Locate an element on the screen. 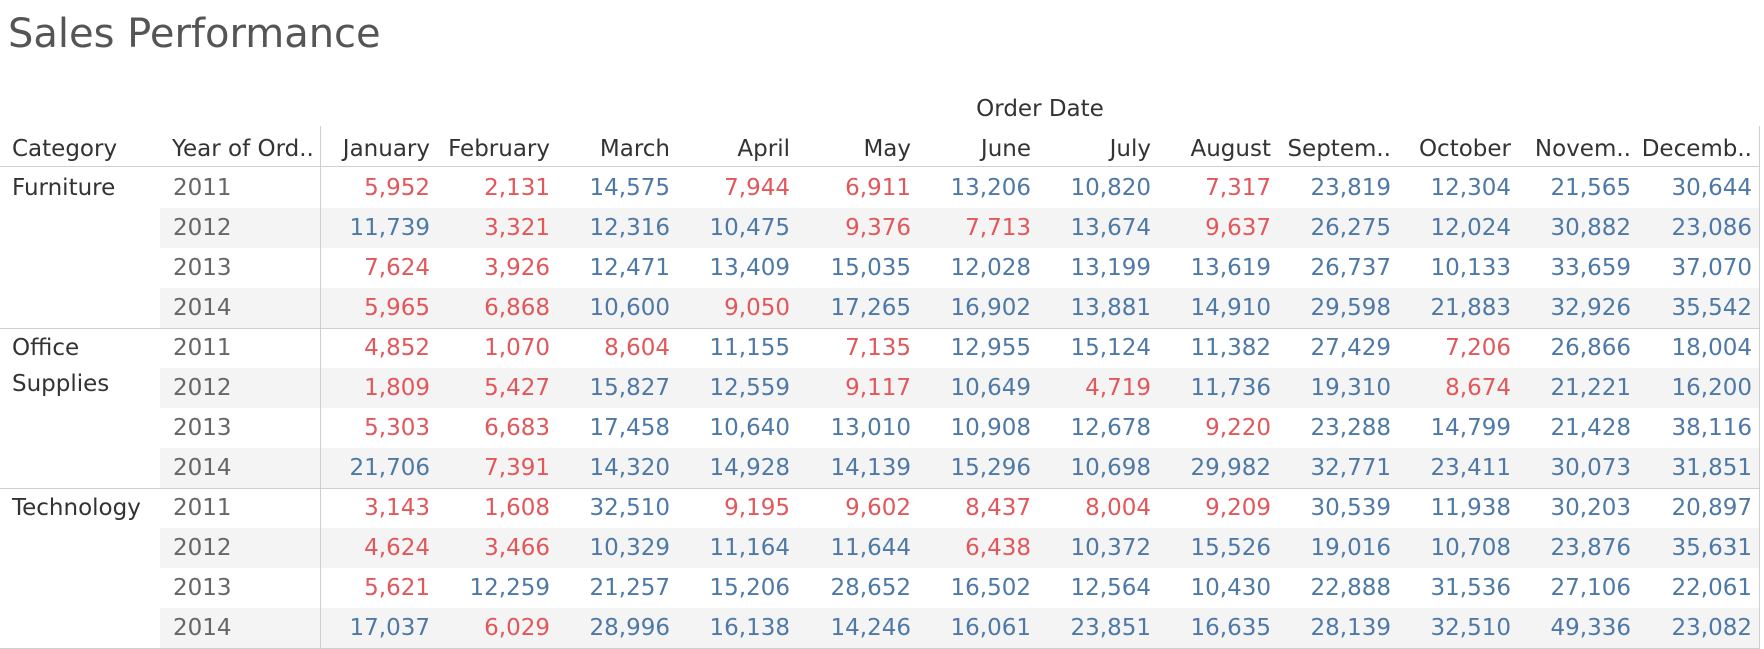 The image size is (1764, 649). table-cell: 30,073 is located at coordinates (1590, 468).